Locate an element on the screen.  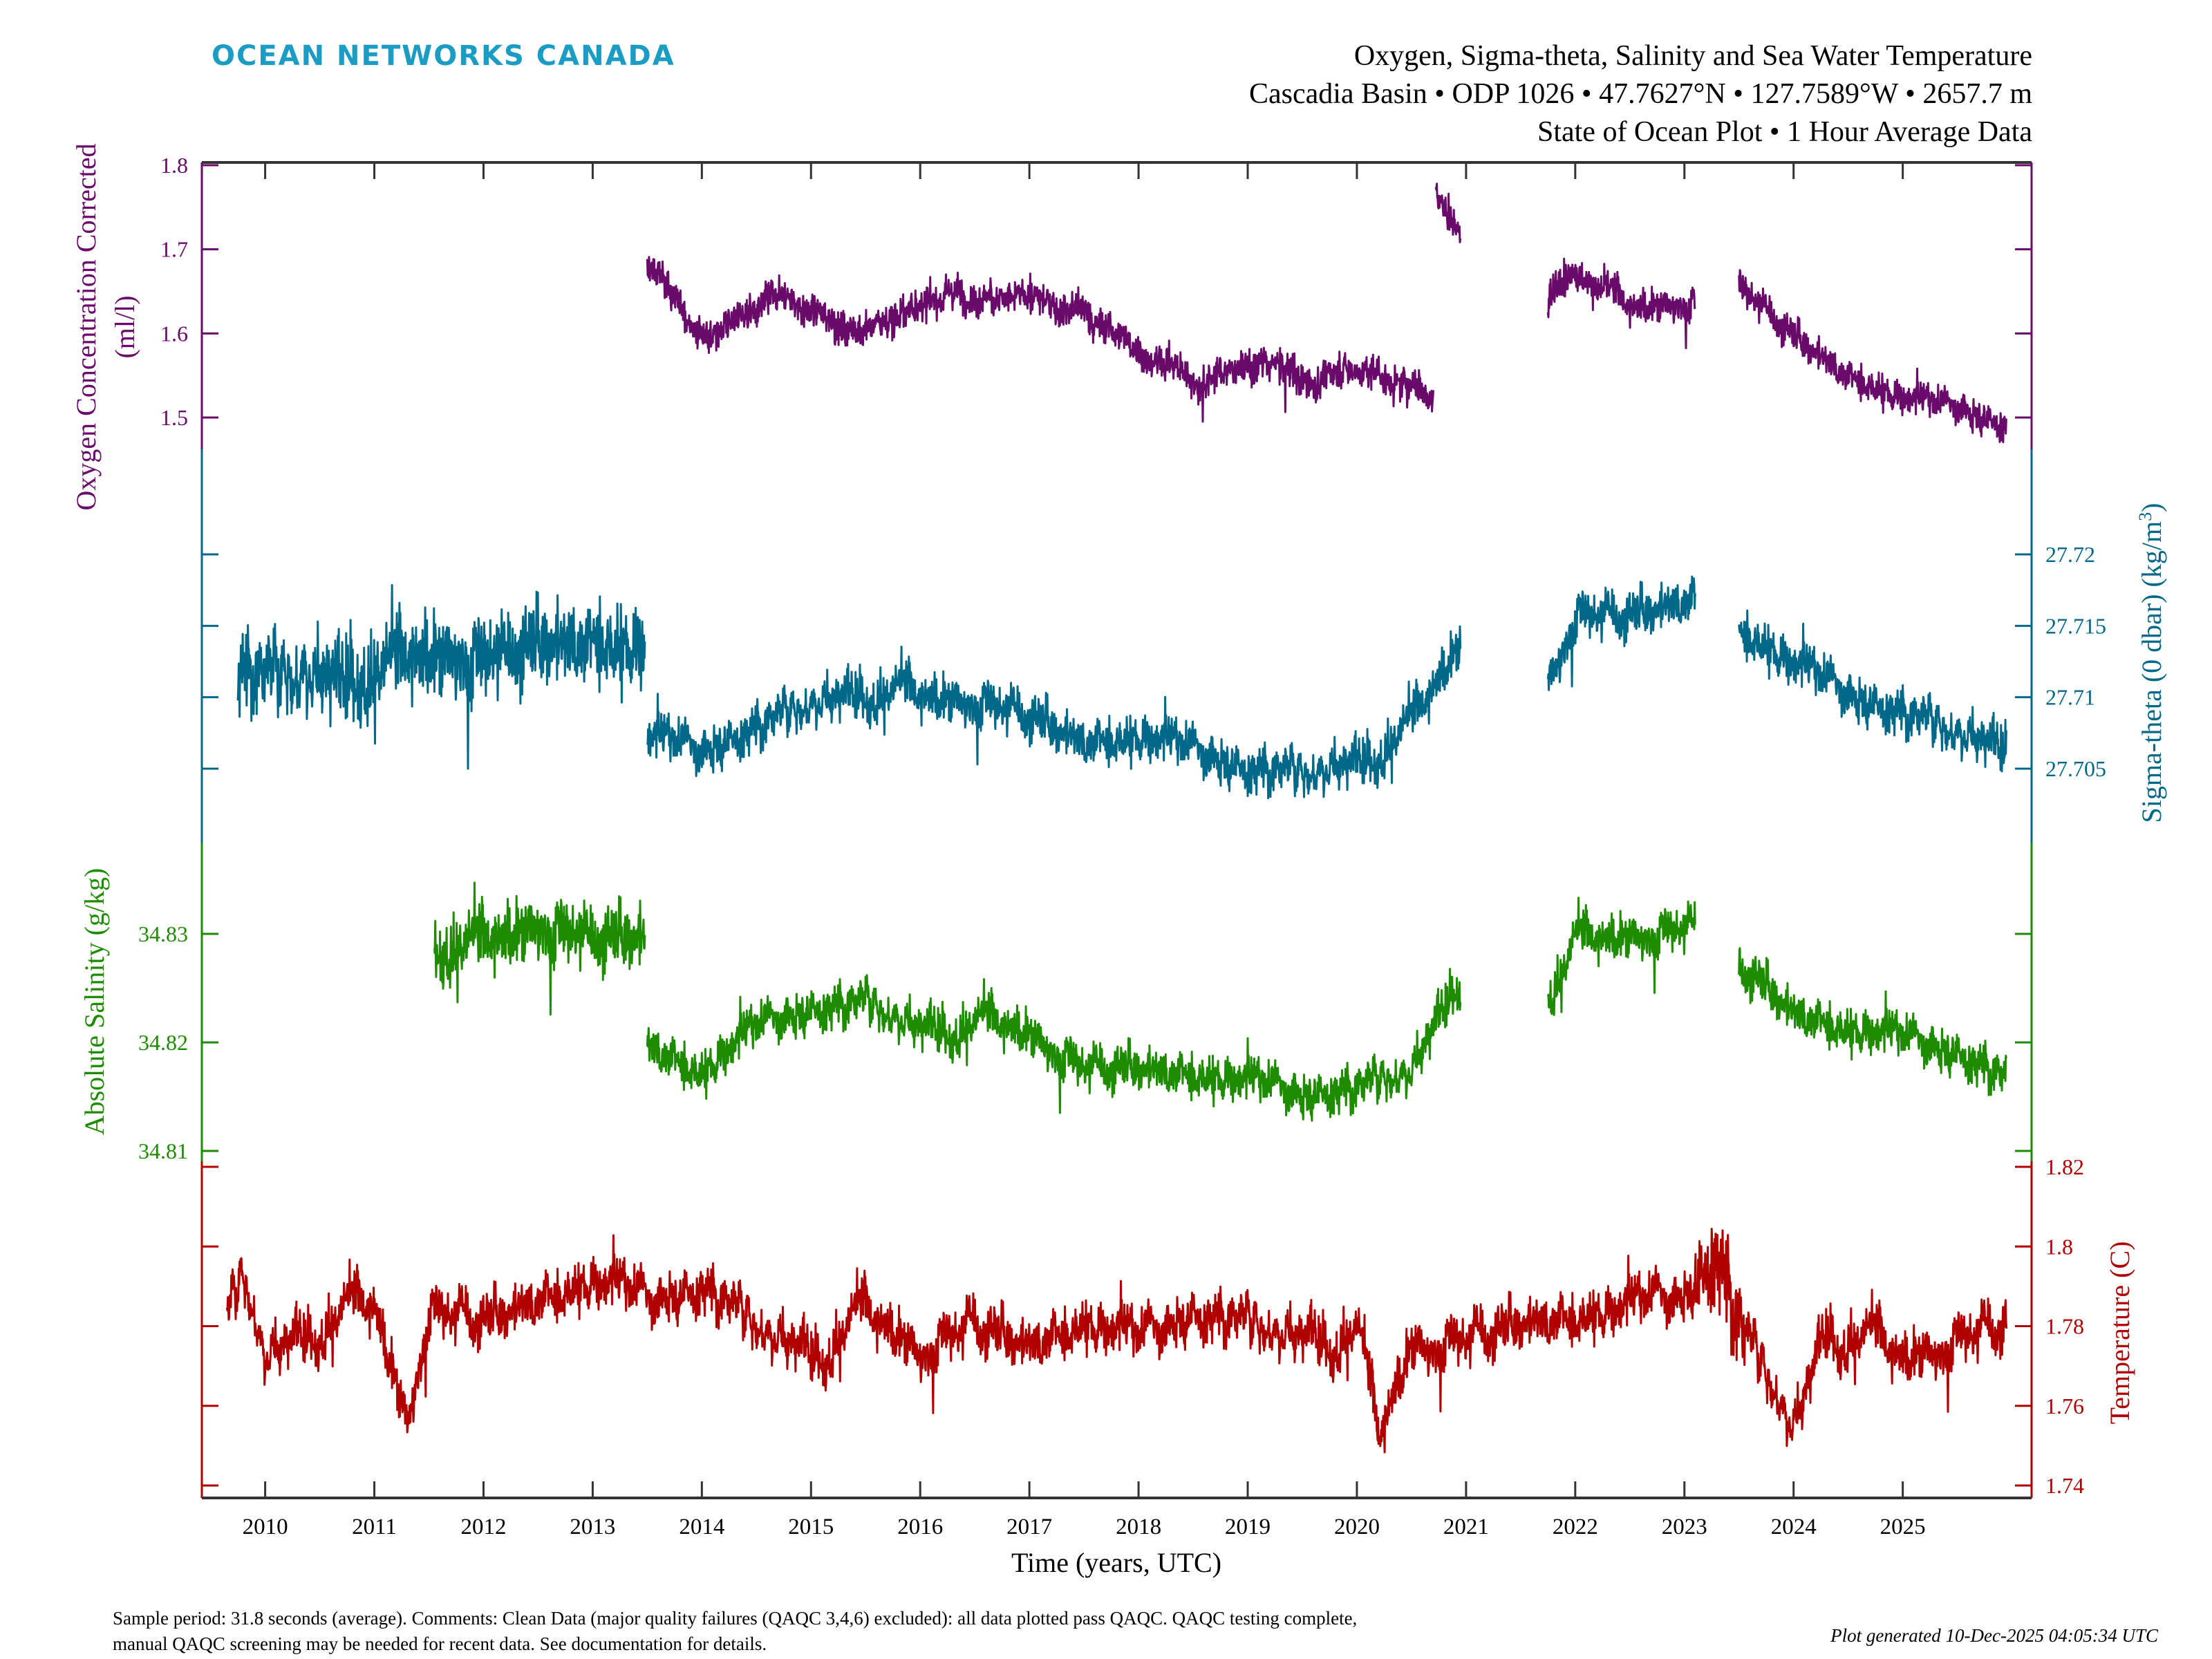
x-tick-label: 2016 is located at coordinates (920, 1527).